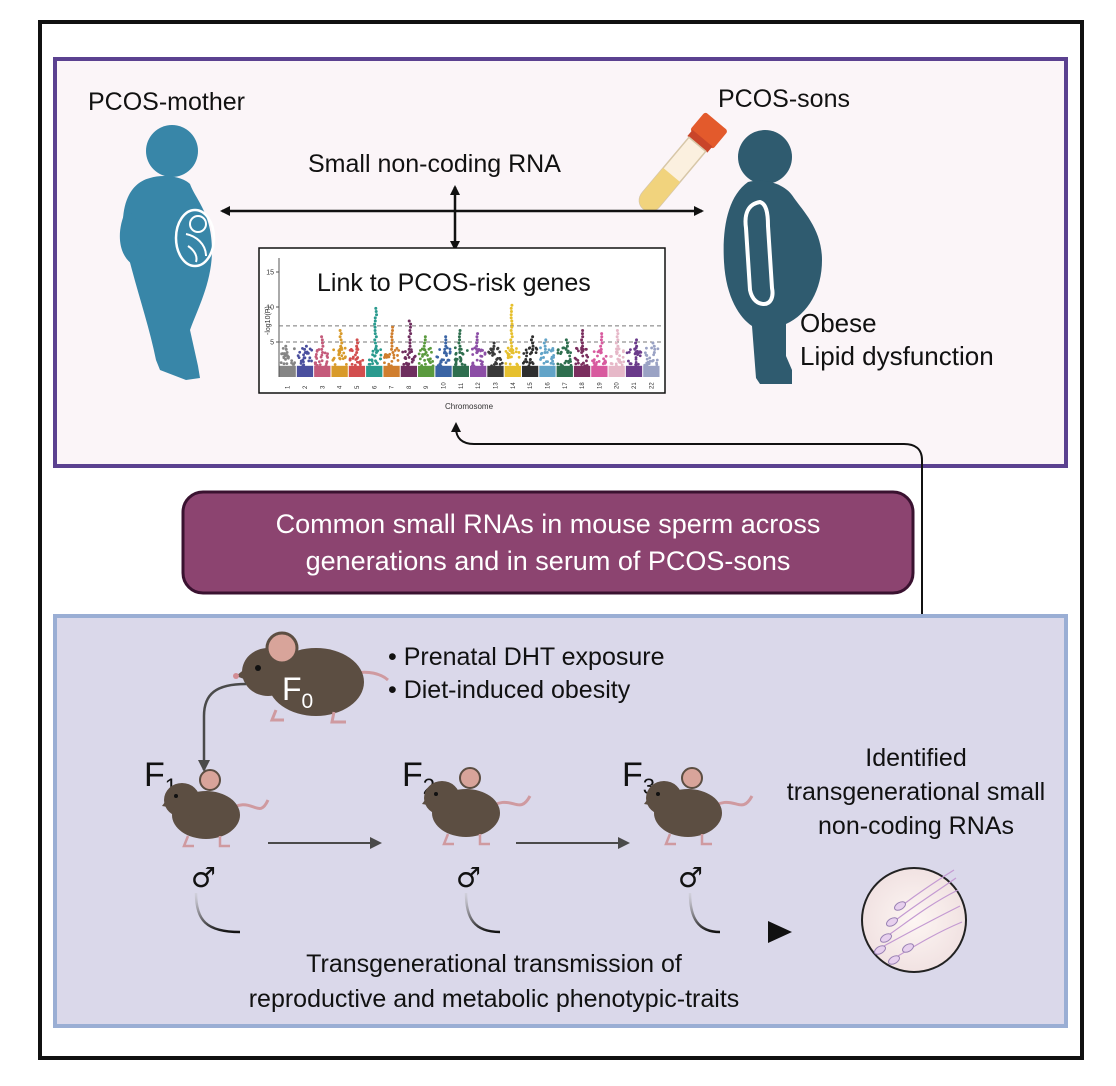 The height and width of the screenshot is (1086, 1116). What do you see at coordinates (914, 920) in the screenshot?
I see `sperm-image` at bounding box center [914, 920].